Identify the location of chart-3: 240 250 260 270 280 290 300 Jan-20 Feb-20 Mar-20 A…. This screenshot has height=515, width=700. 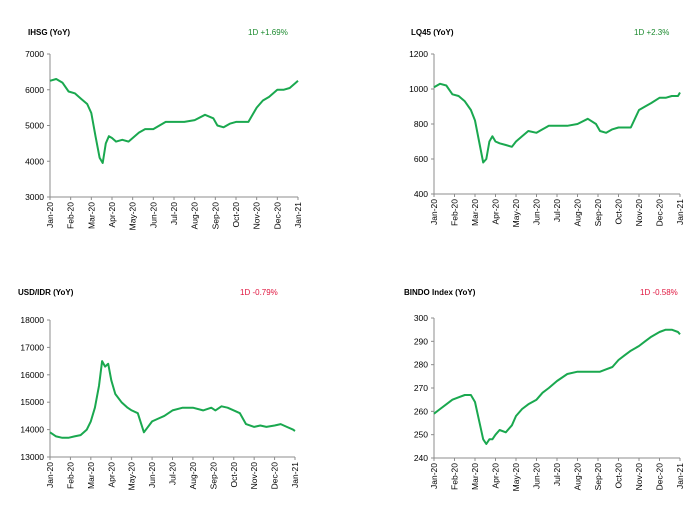
(549, 402).